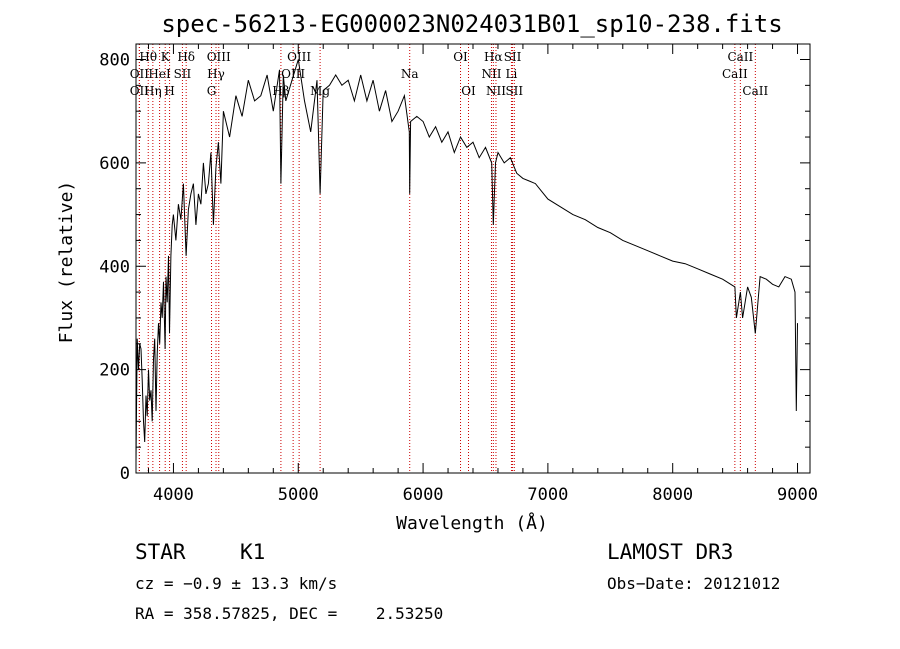  What do you see at coordinates (160, 552) in the screenshot?
I see `object-class: STAR` at bounding box center [160, 552].